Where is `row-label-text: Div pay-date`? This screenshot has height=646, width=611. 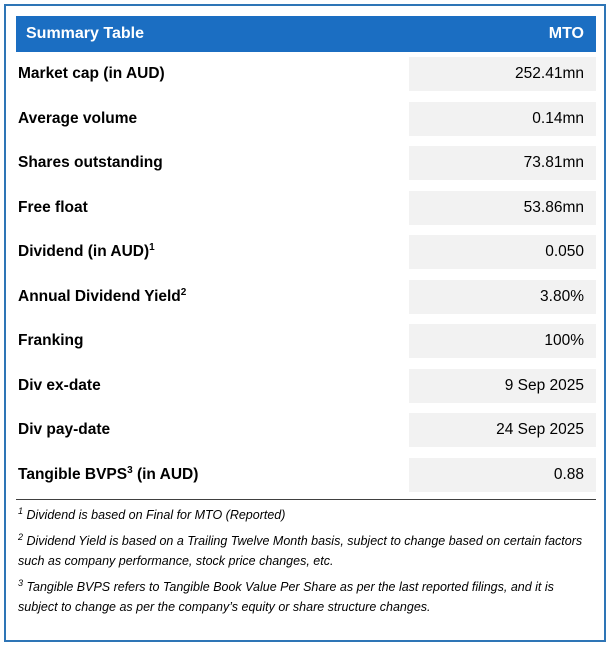 row-label-text: Div pay-date is located at coordinates (64, 430).